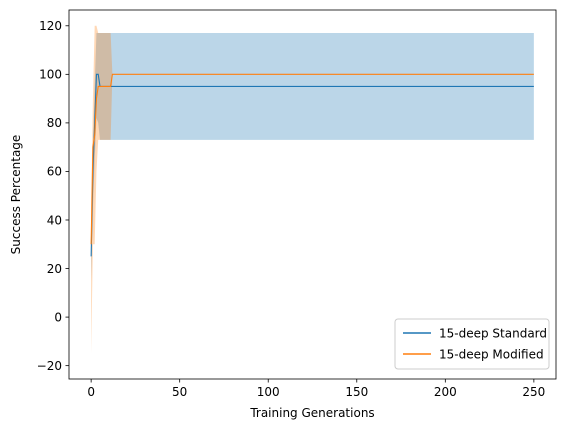  I want to click on x-axis-label: Training Generations, so click(311, 413).